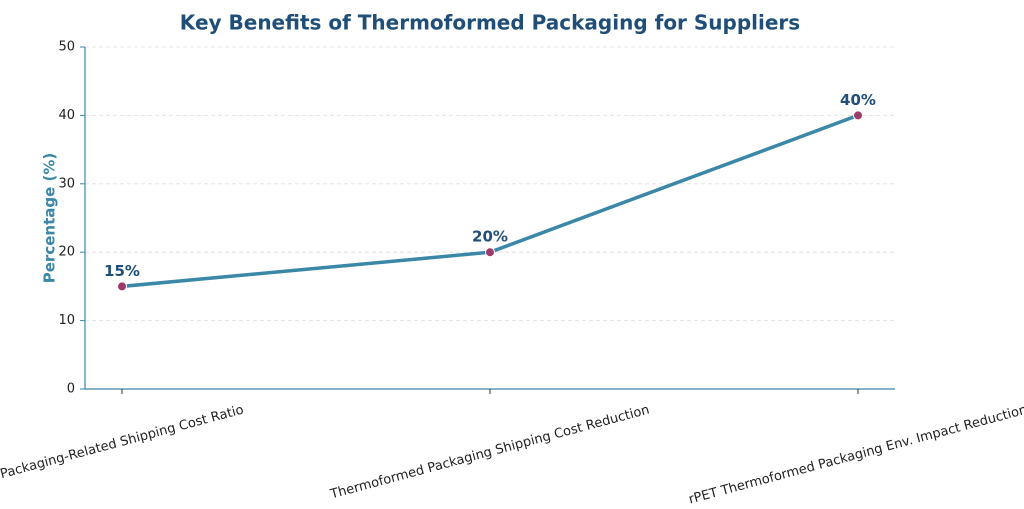 Image resolution: width=1024 pixels, height=509 pixels. I want to click on y-tick-label: 0, so click(71, 389).